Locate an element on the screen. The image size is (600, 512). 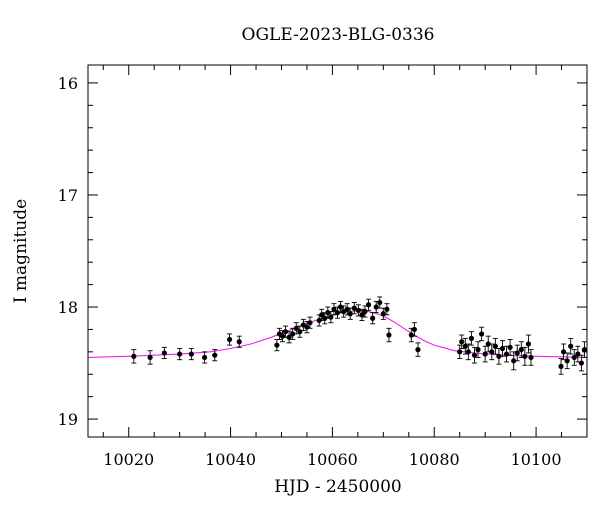
y-tick-label: 18 is located at coordinates (68, 307).